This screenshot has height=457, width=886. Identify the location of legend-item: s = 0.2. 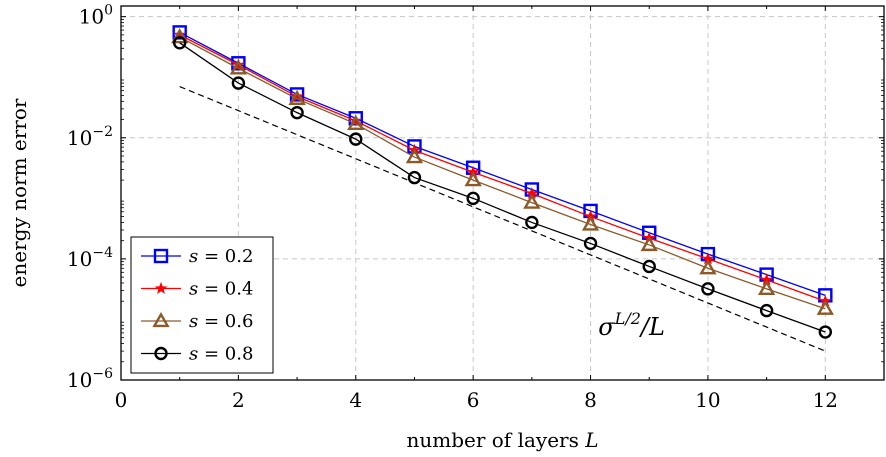
(197, 256).